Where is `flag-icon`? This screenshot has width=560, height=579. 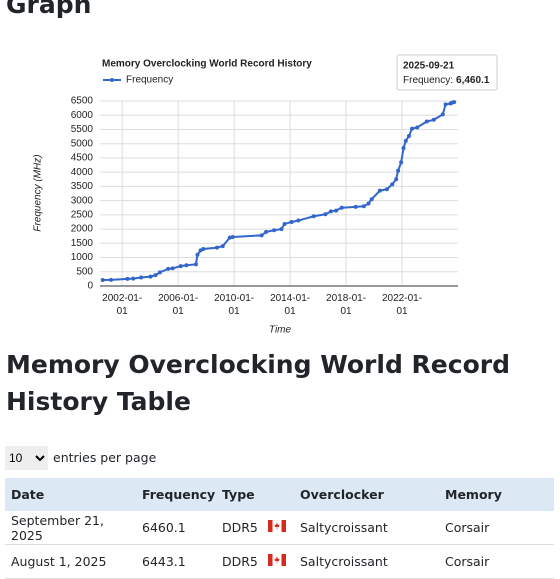
flag-icon is located at coordinates (277, 526).